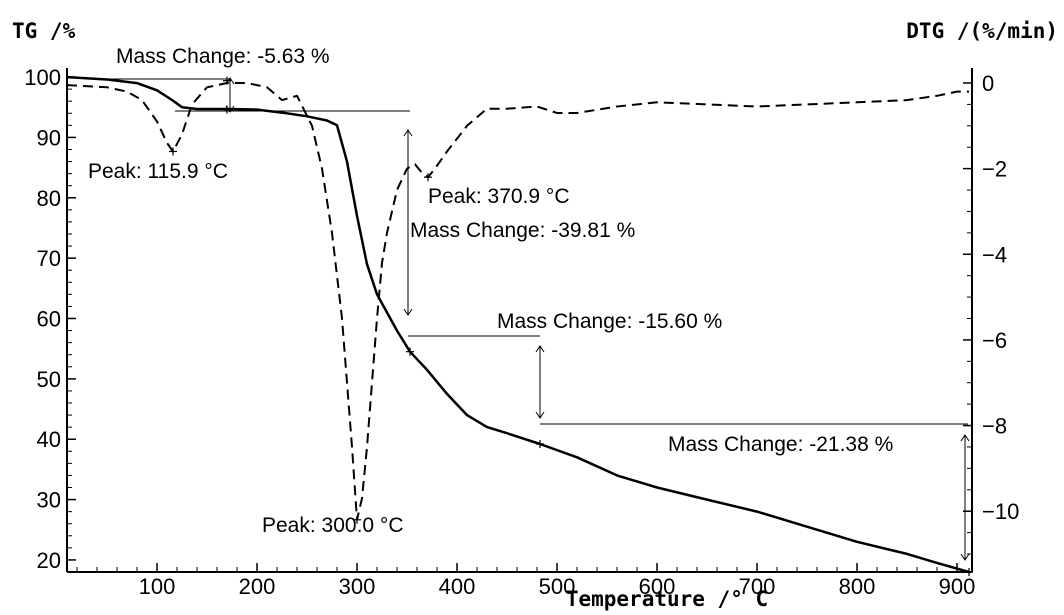  What do you see at coordinates (49, 198) in the screenshot?
I see `y-left-tick-label: 80` at bounding box center [49, 198].